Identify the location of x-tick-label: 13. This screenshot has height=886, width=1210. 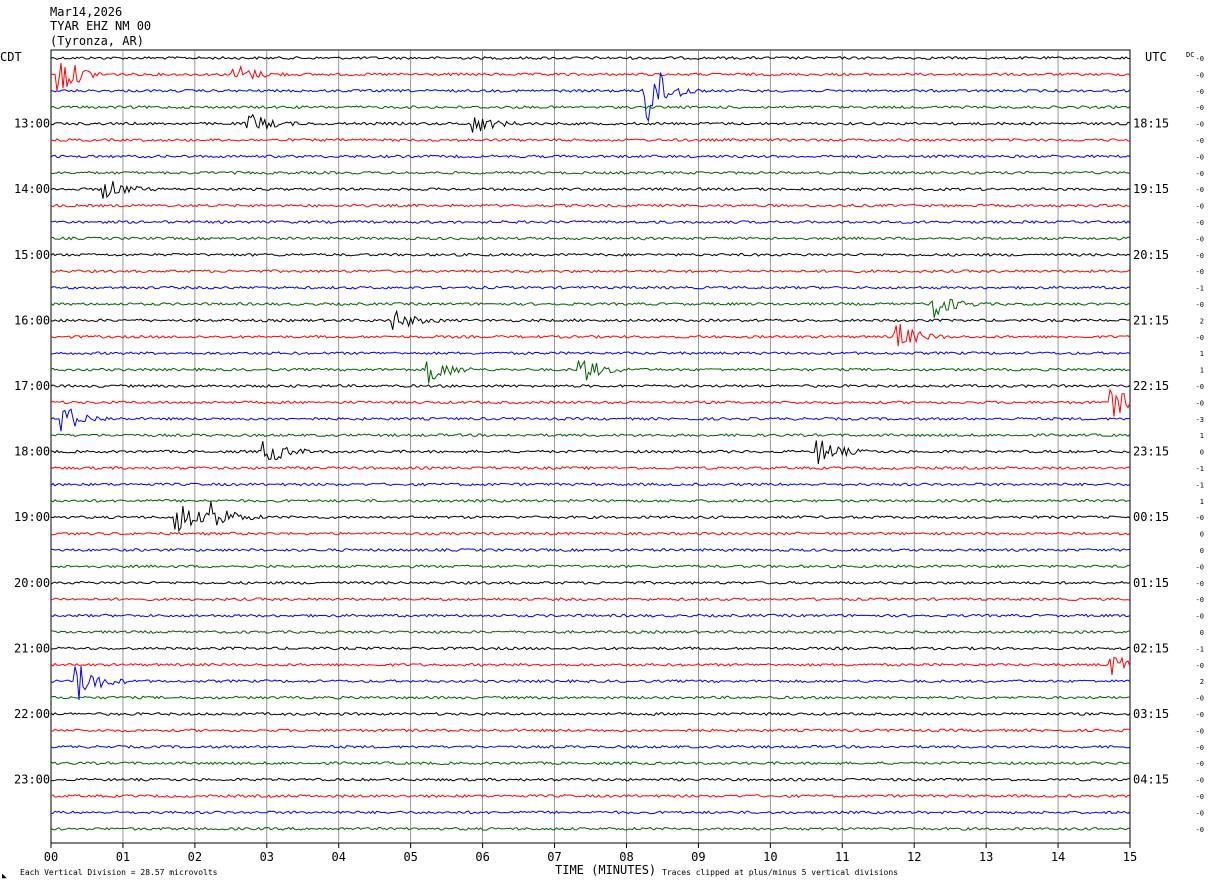
(986, 857).